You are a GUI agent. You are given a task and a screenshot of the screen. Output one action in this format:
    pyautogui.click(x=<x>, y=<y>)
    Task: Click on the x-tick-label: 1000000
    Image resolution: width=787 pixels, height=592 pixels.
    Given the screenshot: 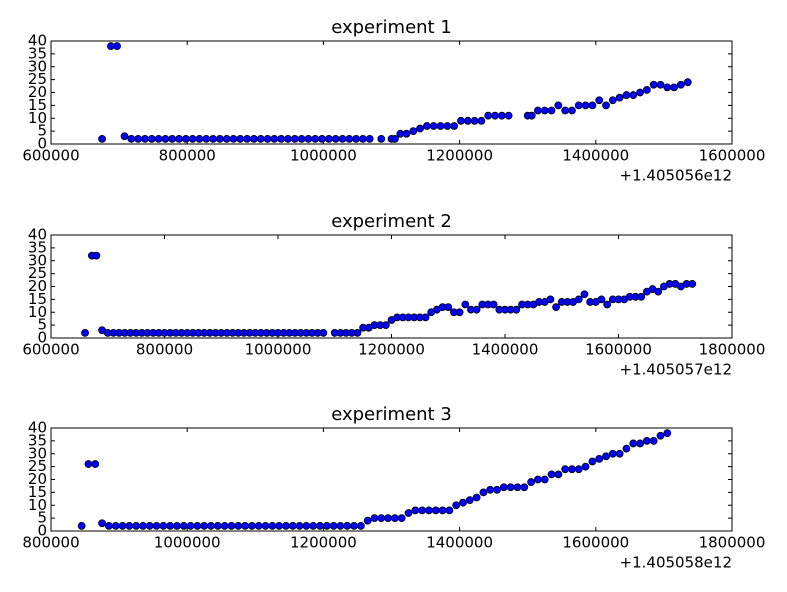 What is the action you would take?
    pyautogui.click(x=278, y=350)
    